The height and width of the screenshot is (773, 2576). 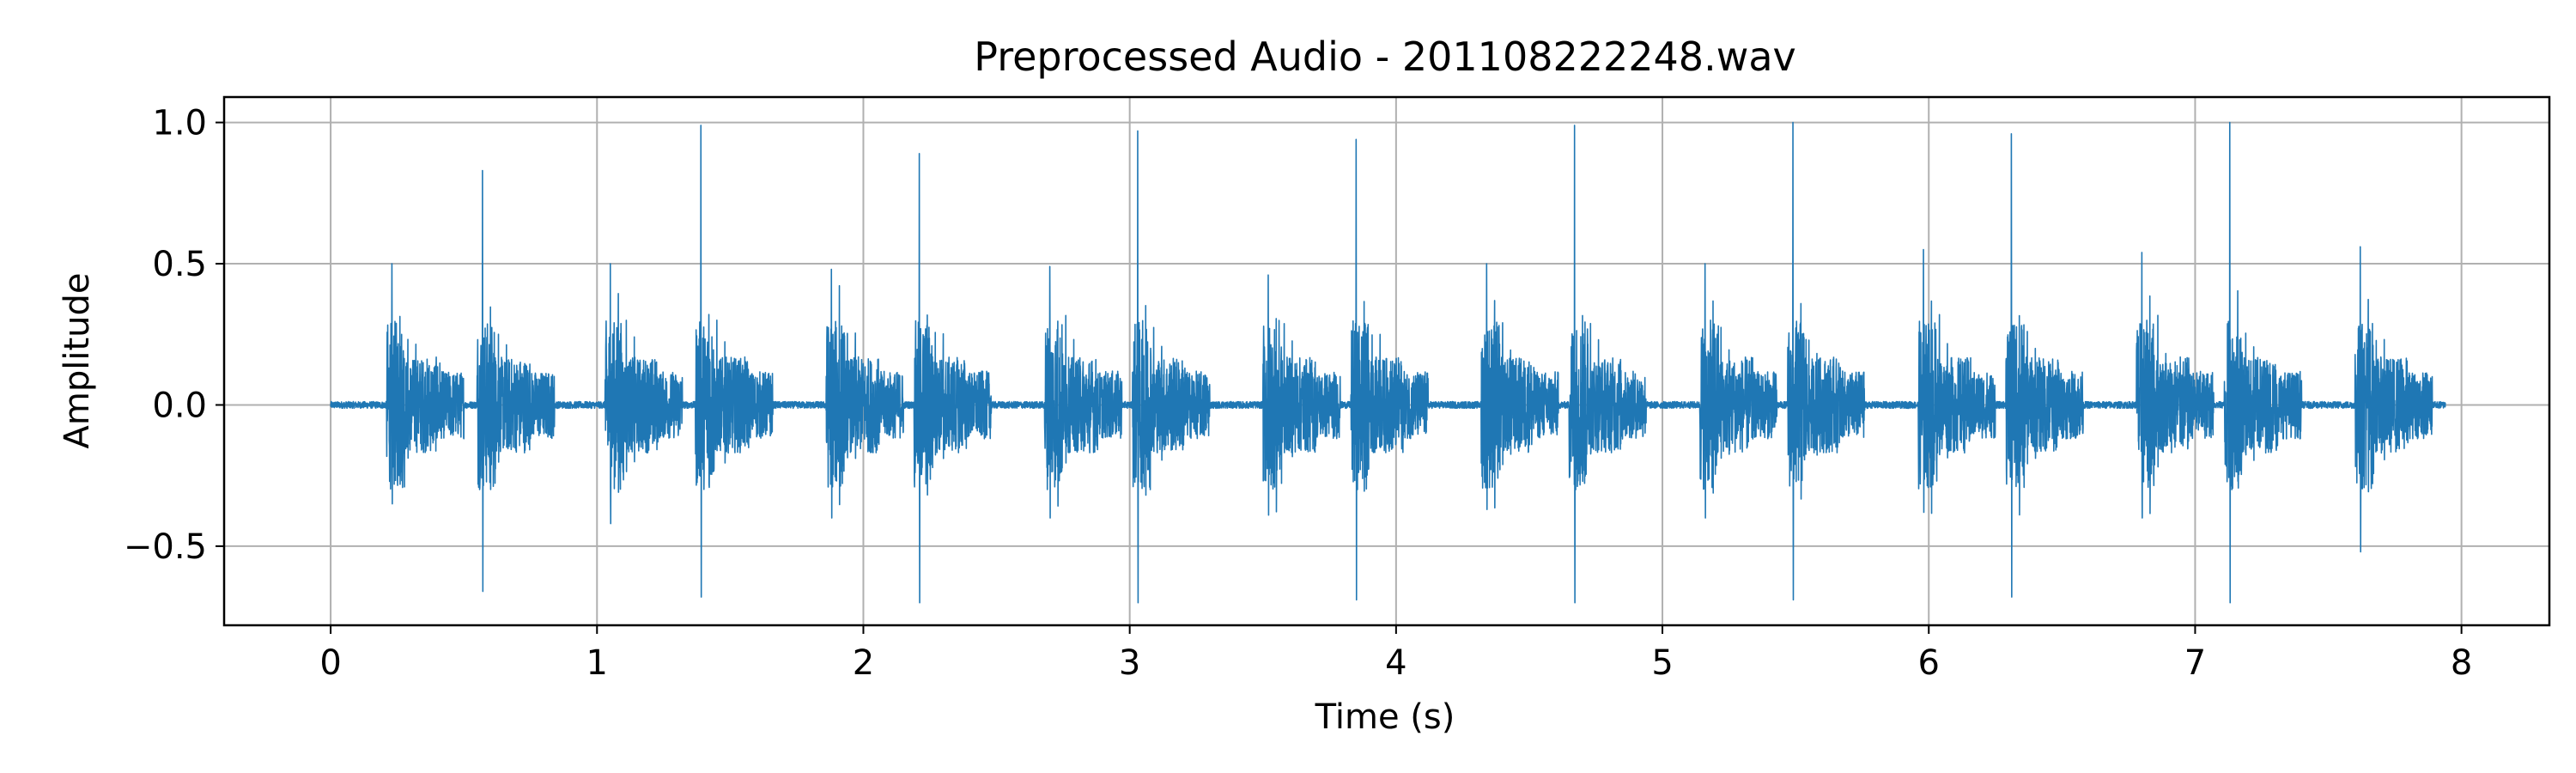 What do you see at coordinates (1129, 663) in the screenshot?
I see `x-tick-label: 3` at bounding box center [1129, 663].